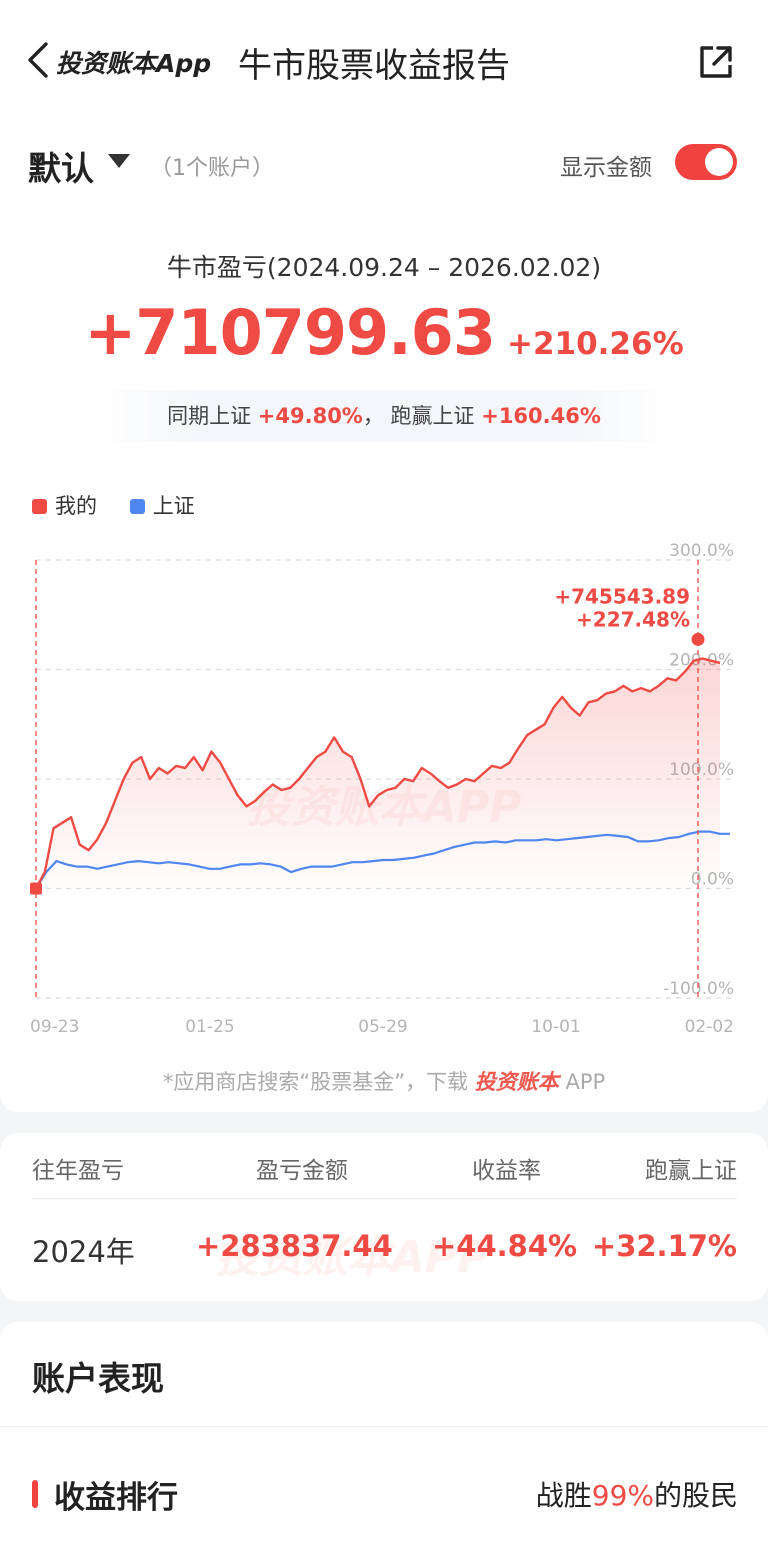  I want to click on index-value: +49.80%, so click(310, 416).